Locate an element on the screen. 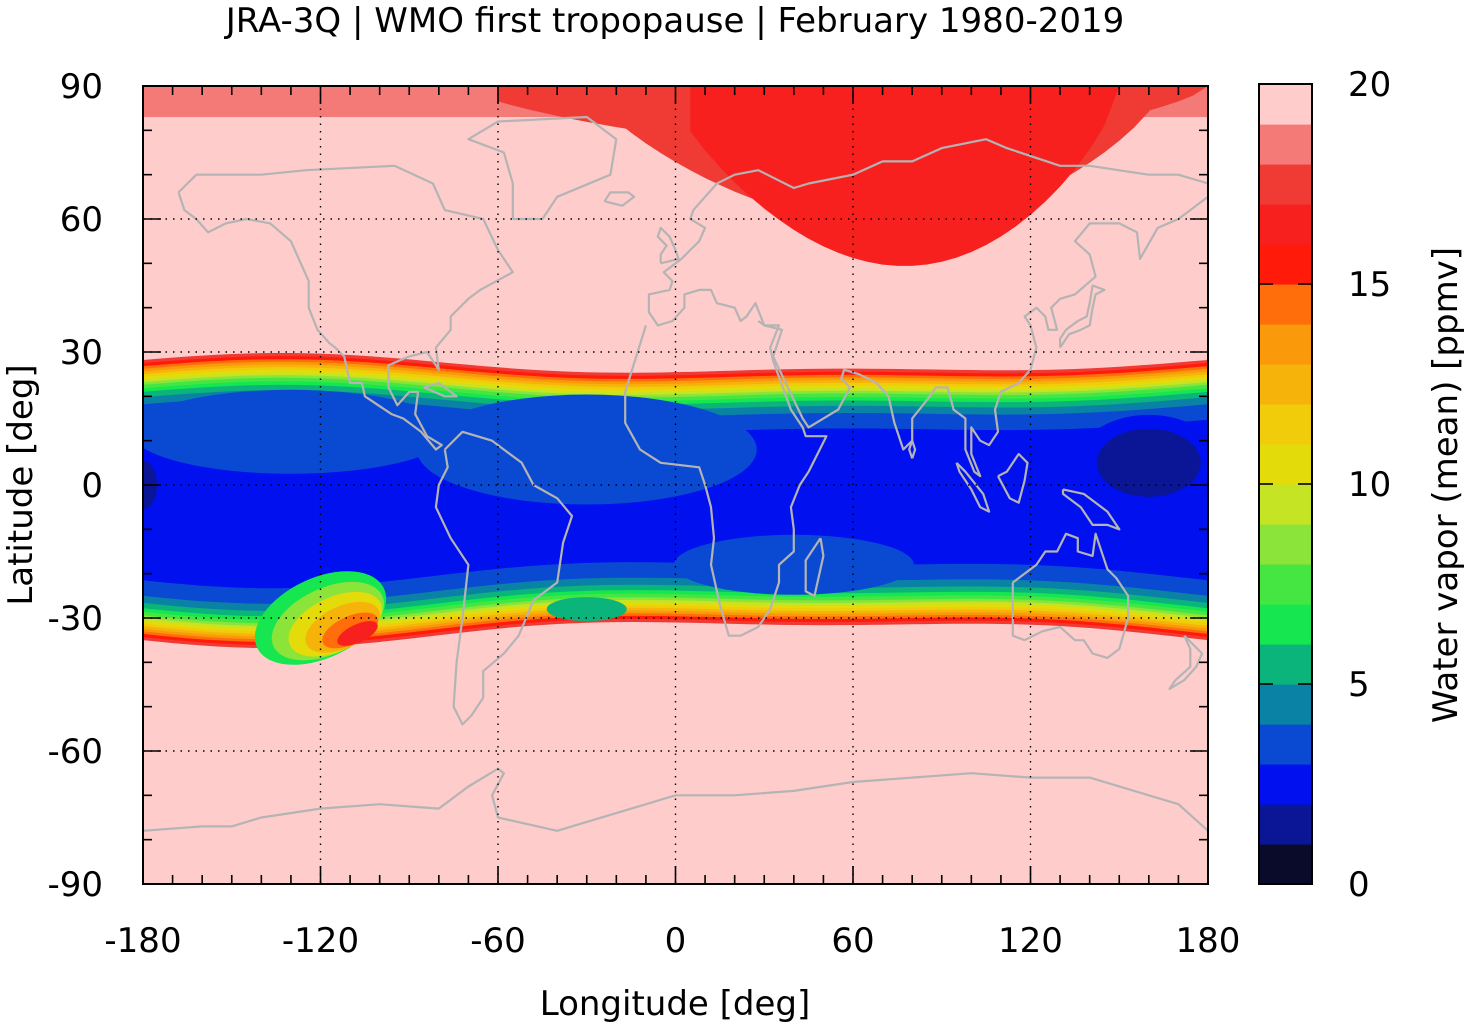 The width and height of the screenshot is (1471, 1029). y-tick-label: 60 is located at coordinates (81, 220).